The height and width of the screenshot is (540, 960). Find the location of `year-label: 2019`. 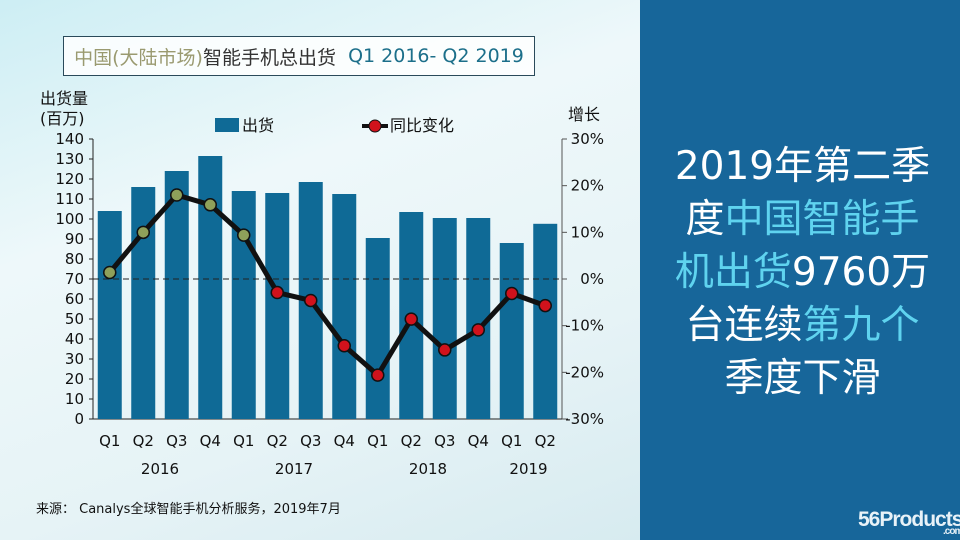

year-label: 2019 is located at coordinates (528, 469).